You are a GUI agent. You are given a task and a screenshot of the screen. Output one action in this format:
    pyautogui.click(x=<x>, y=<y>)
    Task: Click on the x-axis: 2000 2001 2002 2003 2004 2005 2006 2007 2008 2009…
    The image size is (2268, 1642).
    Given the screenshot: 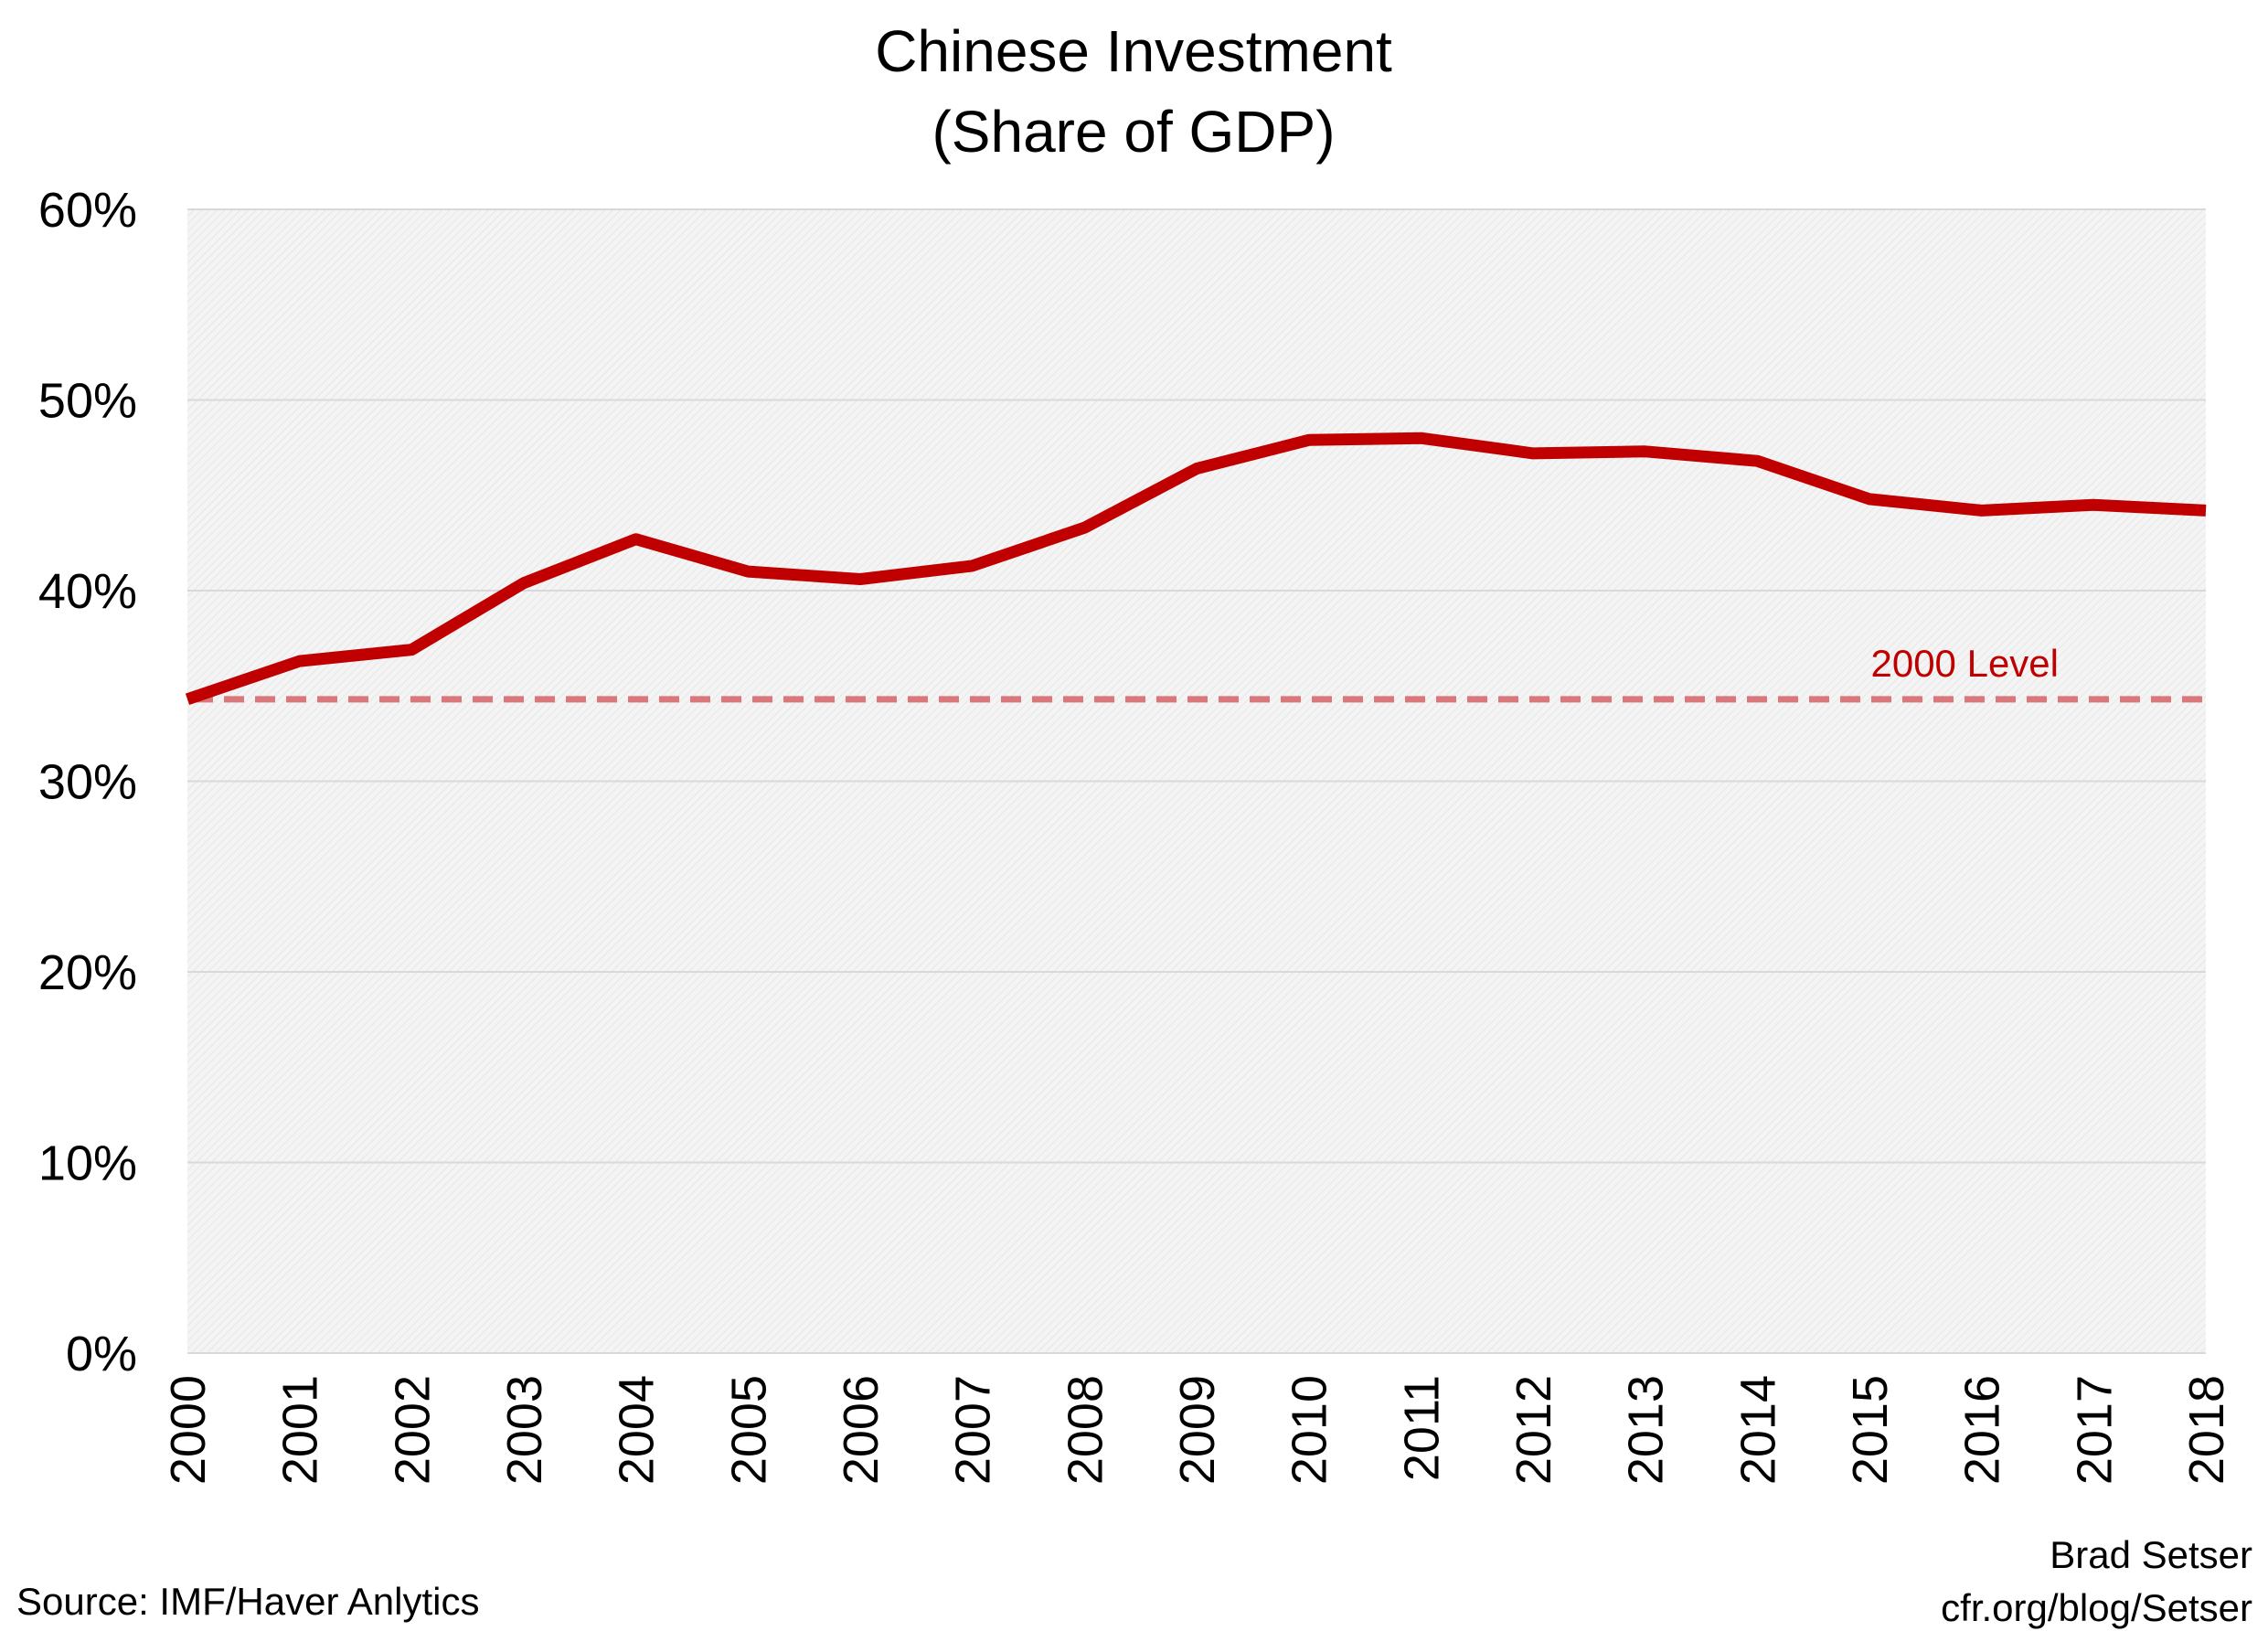 What is the action you would take?
    pyautogui.click(x=1197, y=1430)
    